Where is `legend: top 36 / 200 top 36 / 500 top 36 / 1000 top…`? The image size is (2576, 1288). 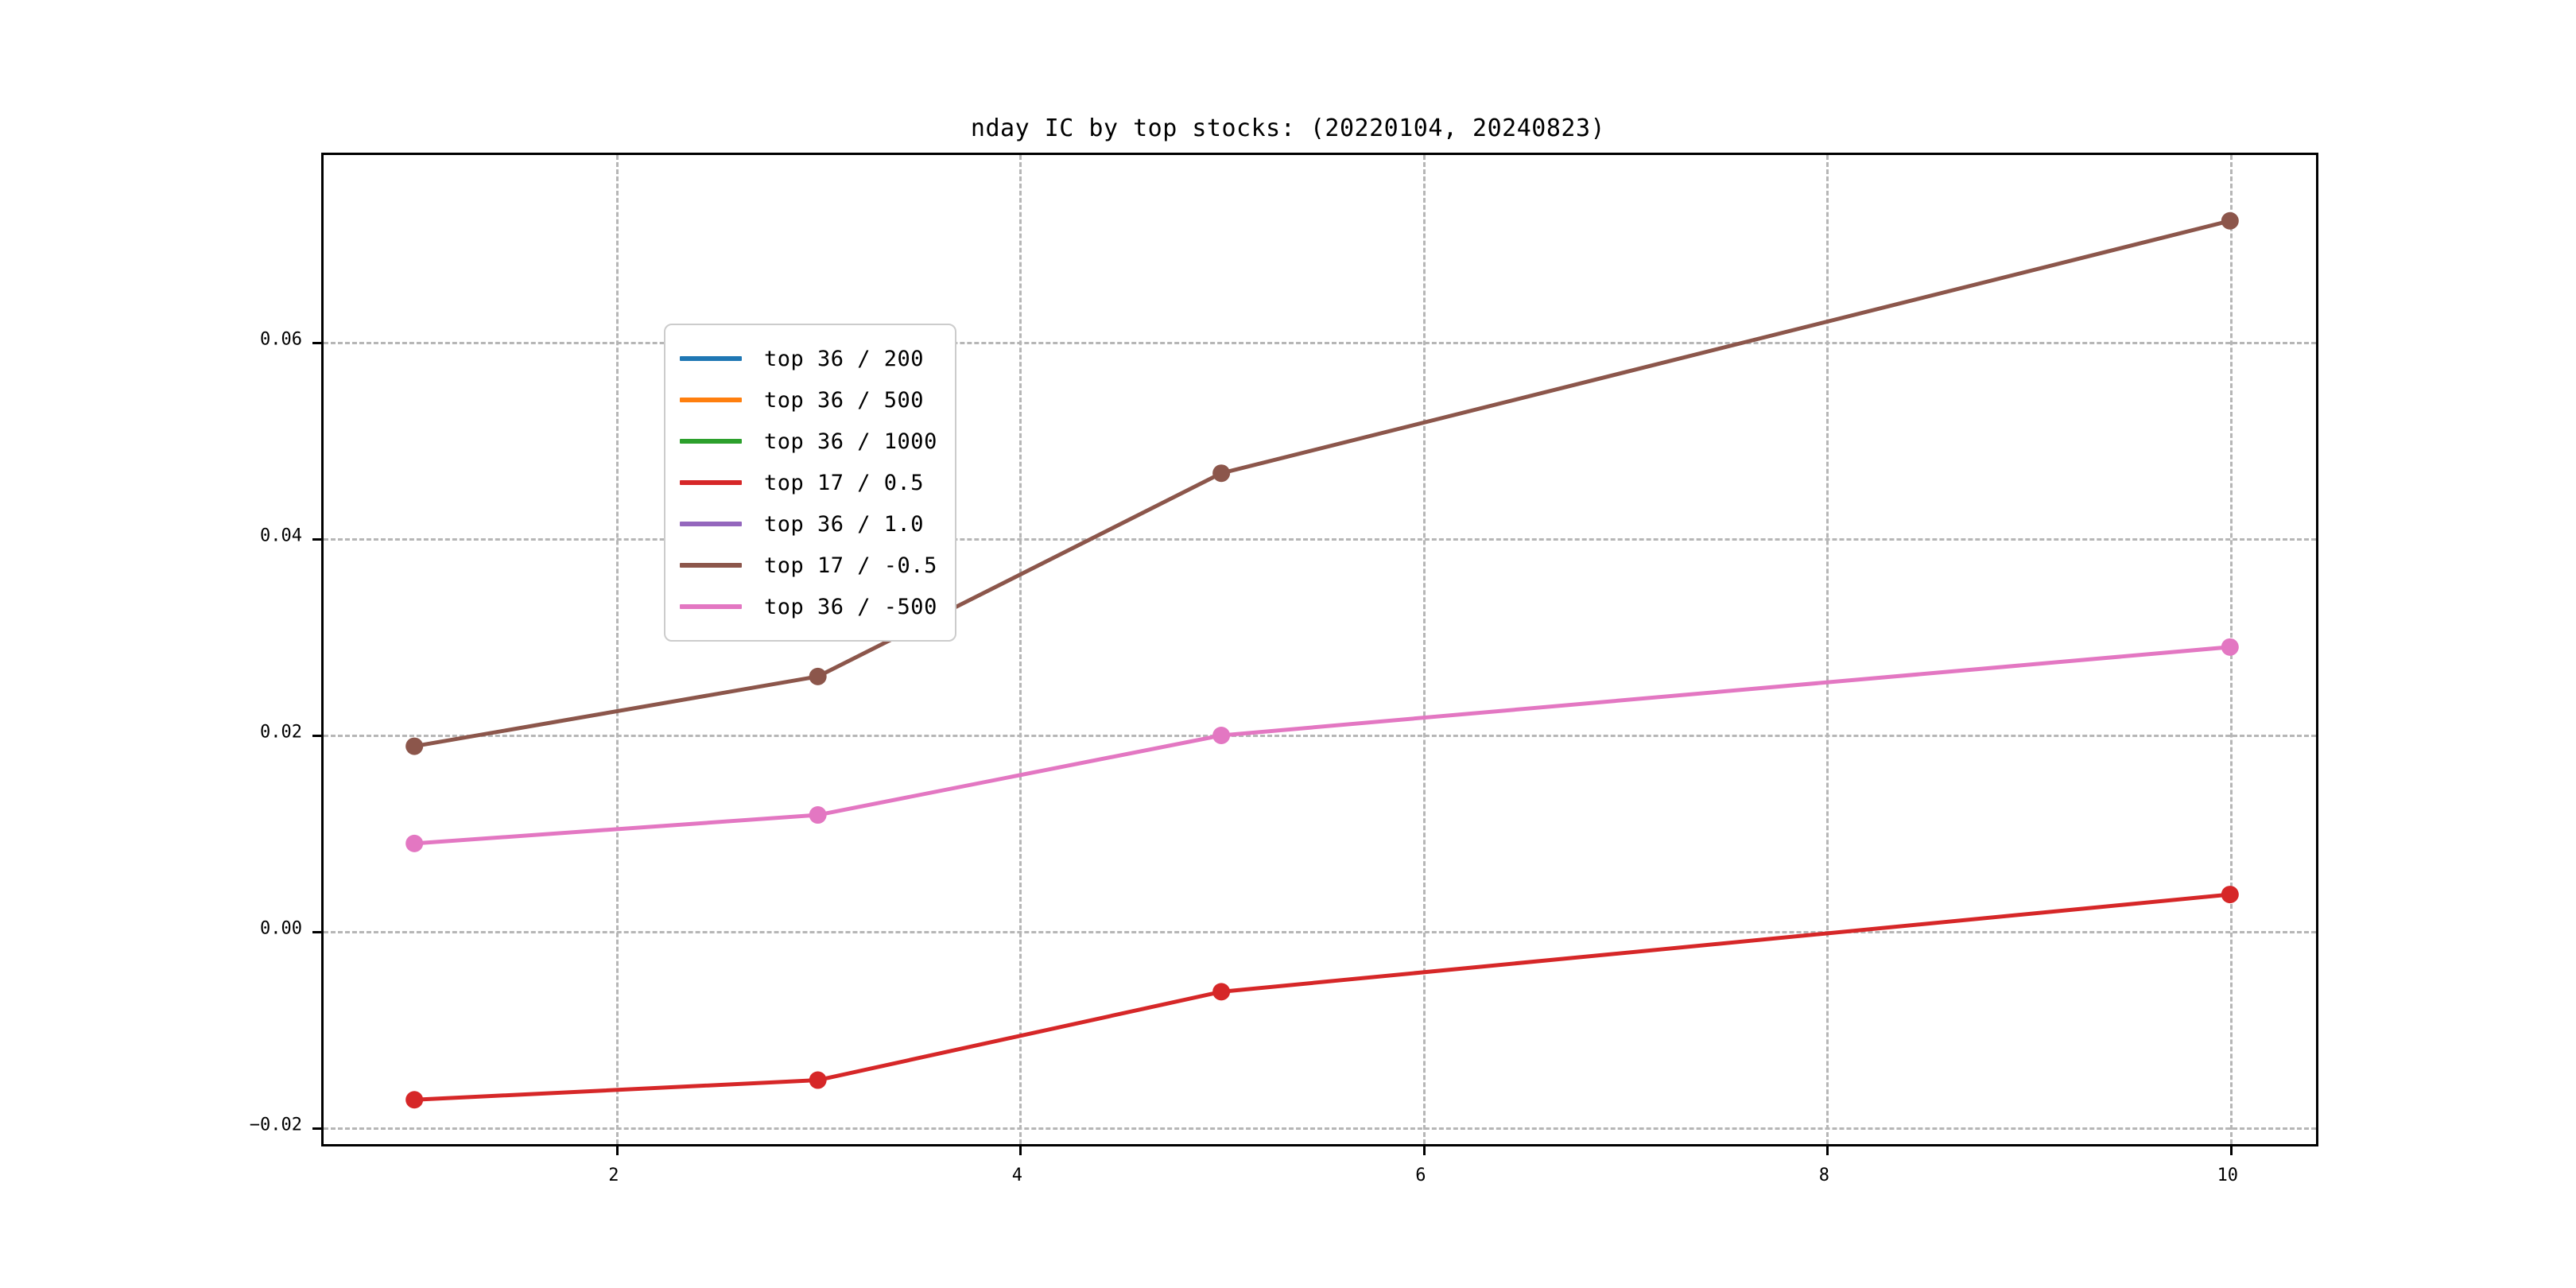 legend: top 36 / 200 top 36 / 500 top 36 / 1000 top… is located at coordinates (810, 483).